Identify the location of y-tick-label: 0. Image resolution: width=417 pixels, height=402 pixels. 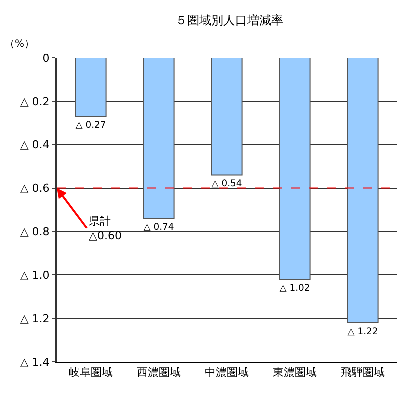
(46, 58).